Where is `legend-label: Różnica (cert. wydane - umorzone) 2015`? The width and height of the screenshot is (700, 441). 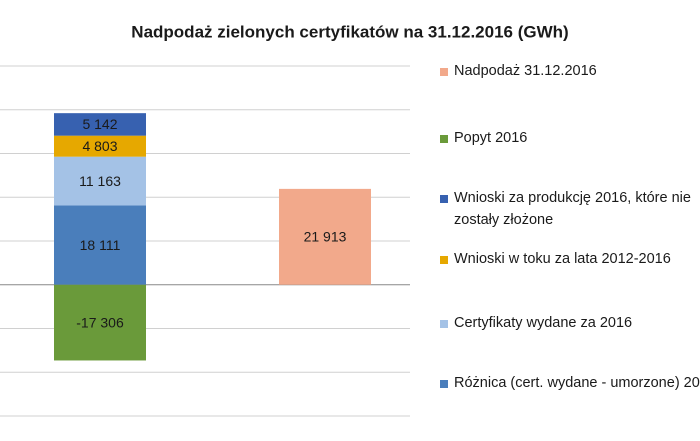
legend-label: Różnica (cert. wydane - umorzone) 2015 is located at coordinates (577, 383).